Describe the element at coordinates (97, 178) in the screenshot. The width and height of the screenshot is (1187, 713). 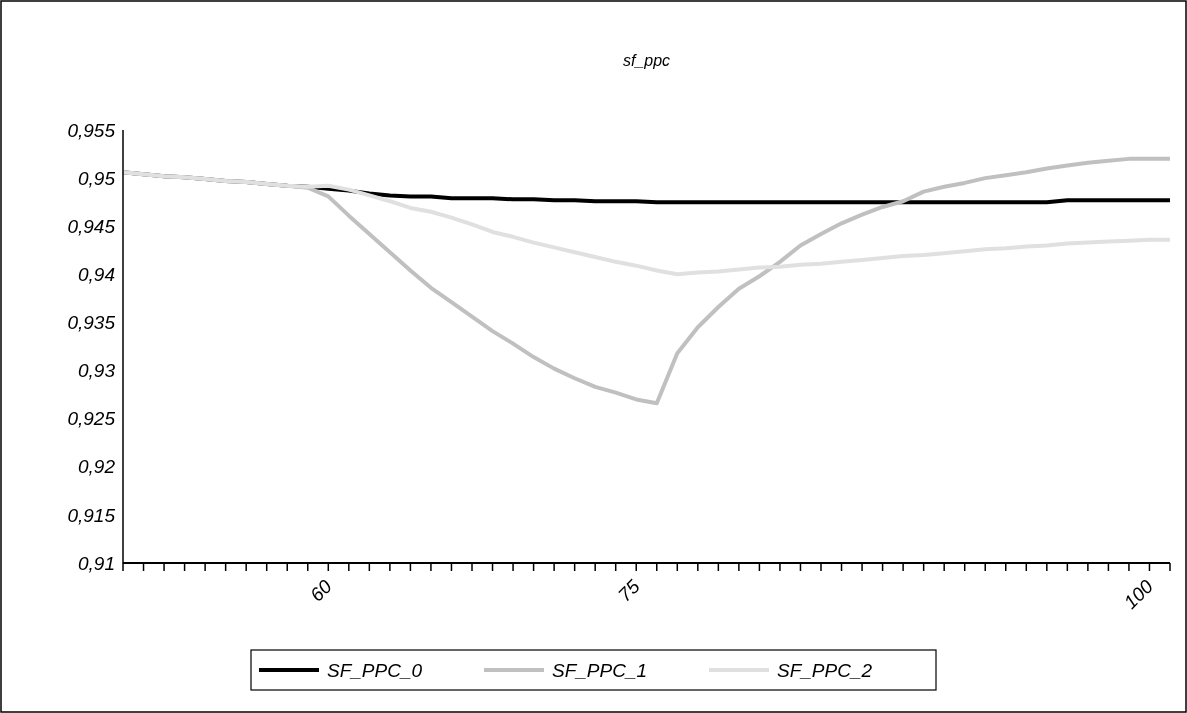
I see `y-tick-label: 0,95` at that location.